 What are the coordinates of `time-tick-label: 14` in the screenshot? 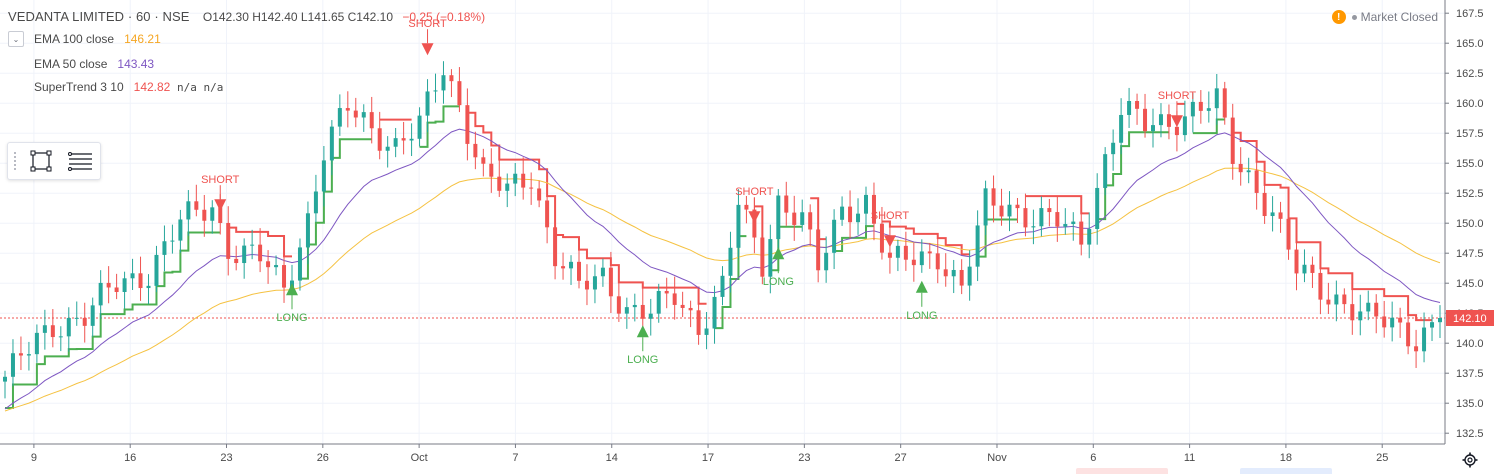 It's located at (612, 458).